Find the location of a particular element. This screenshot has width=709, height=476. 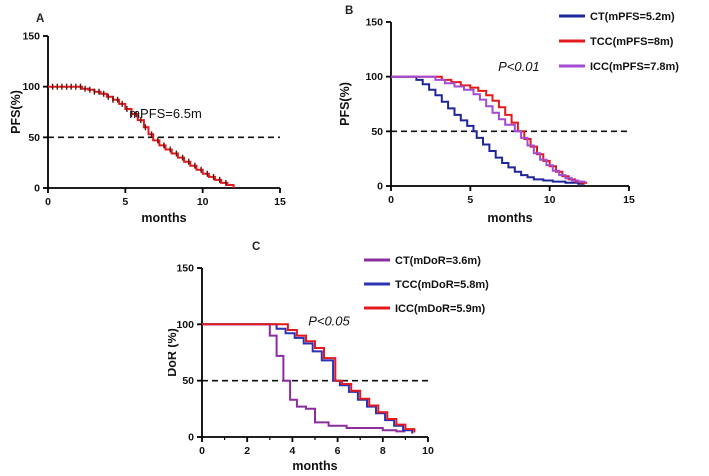

legend-label: ICC(mDoR=5.9m) is located at coordinates (440, 309).